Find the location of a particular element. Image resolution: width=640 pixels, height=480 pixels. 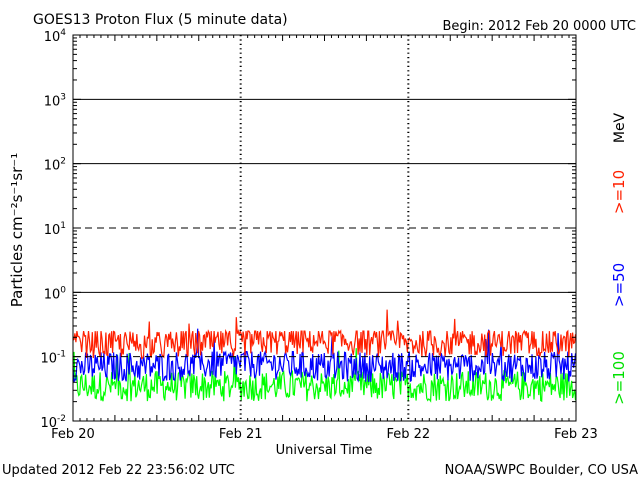

y-tick-label: 10⁻² is located at coordinates (53, 422).